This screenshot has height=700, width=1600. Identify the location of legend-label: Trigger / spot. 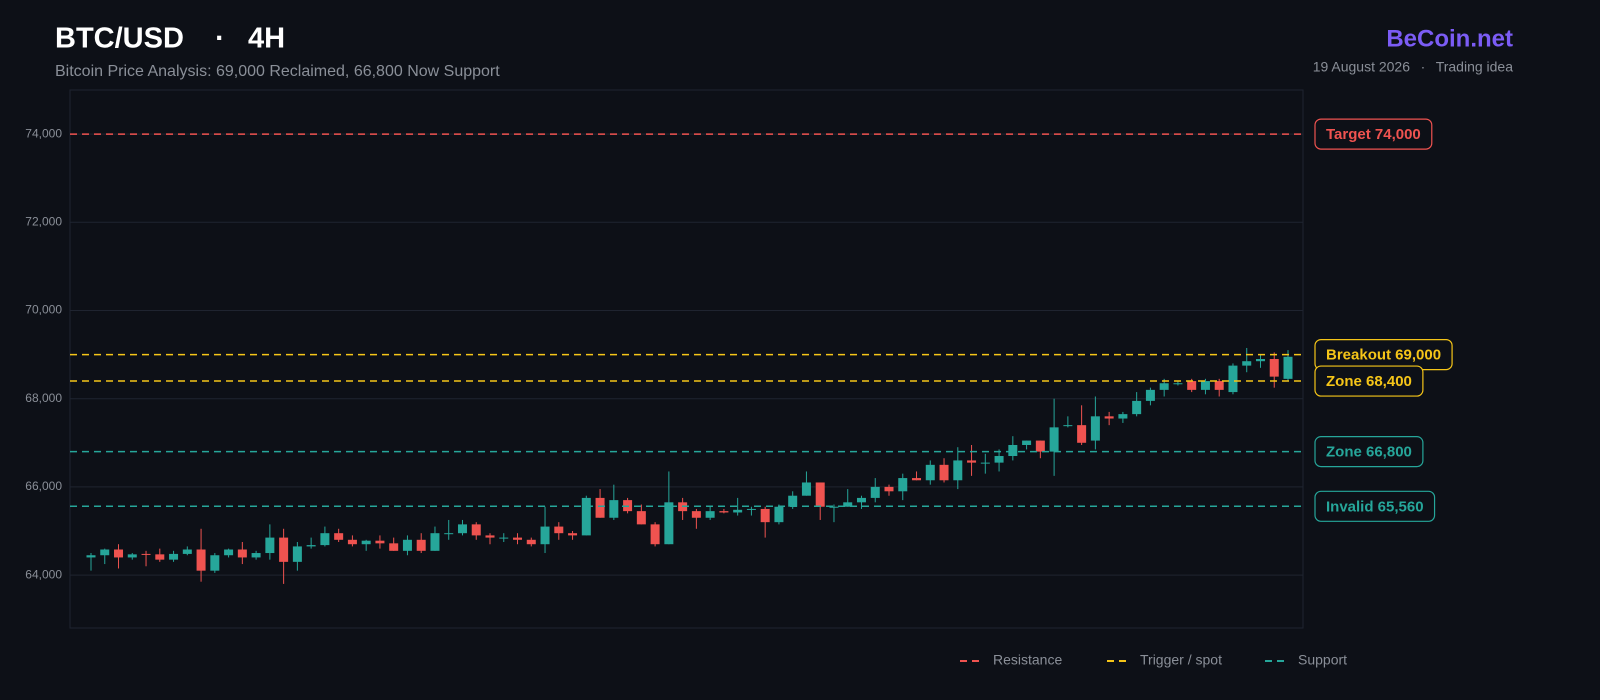
(1181, 660).